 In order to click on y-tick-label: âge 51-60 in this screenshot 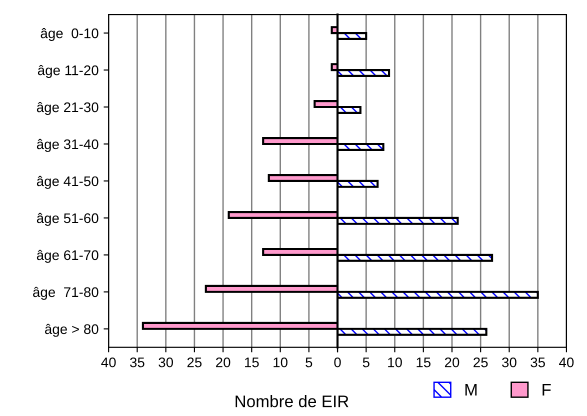, I will do `click(67, 219)`.